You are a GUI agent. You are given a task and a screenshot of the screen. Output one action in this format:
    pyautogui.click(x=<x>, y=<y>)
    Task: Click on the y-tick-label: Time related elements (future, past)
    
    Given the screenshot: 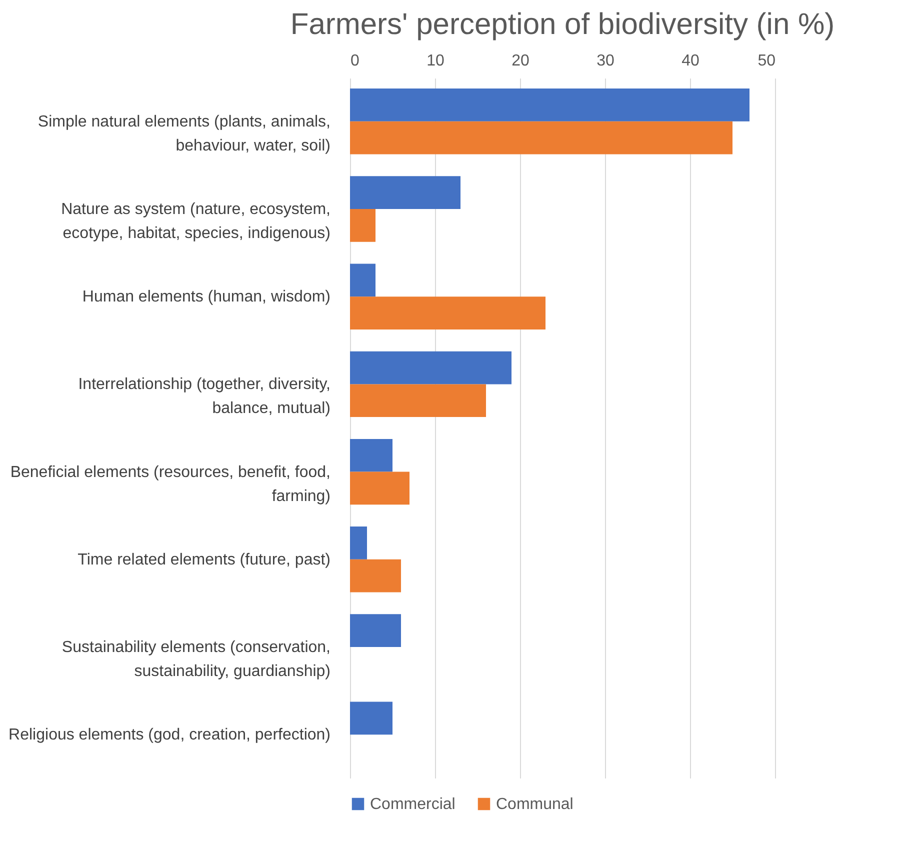 What is the action you would take?
    pyautogui.click(x=204, y=559)
    